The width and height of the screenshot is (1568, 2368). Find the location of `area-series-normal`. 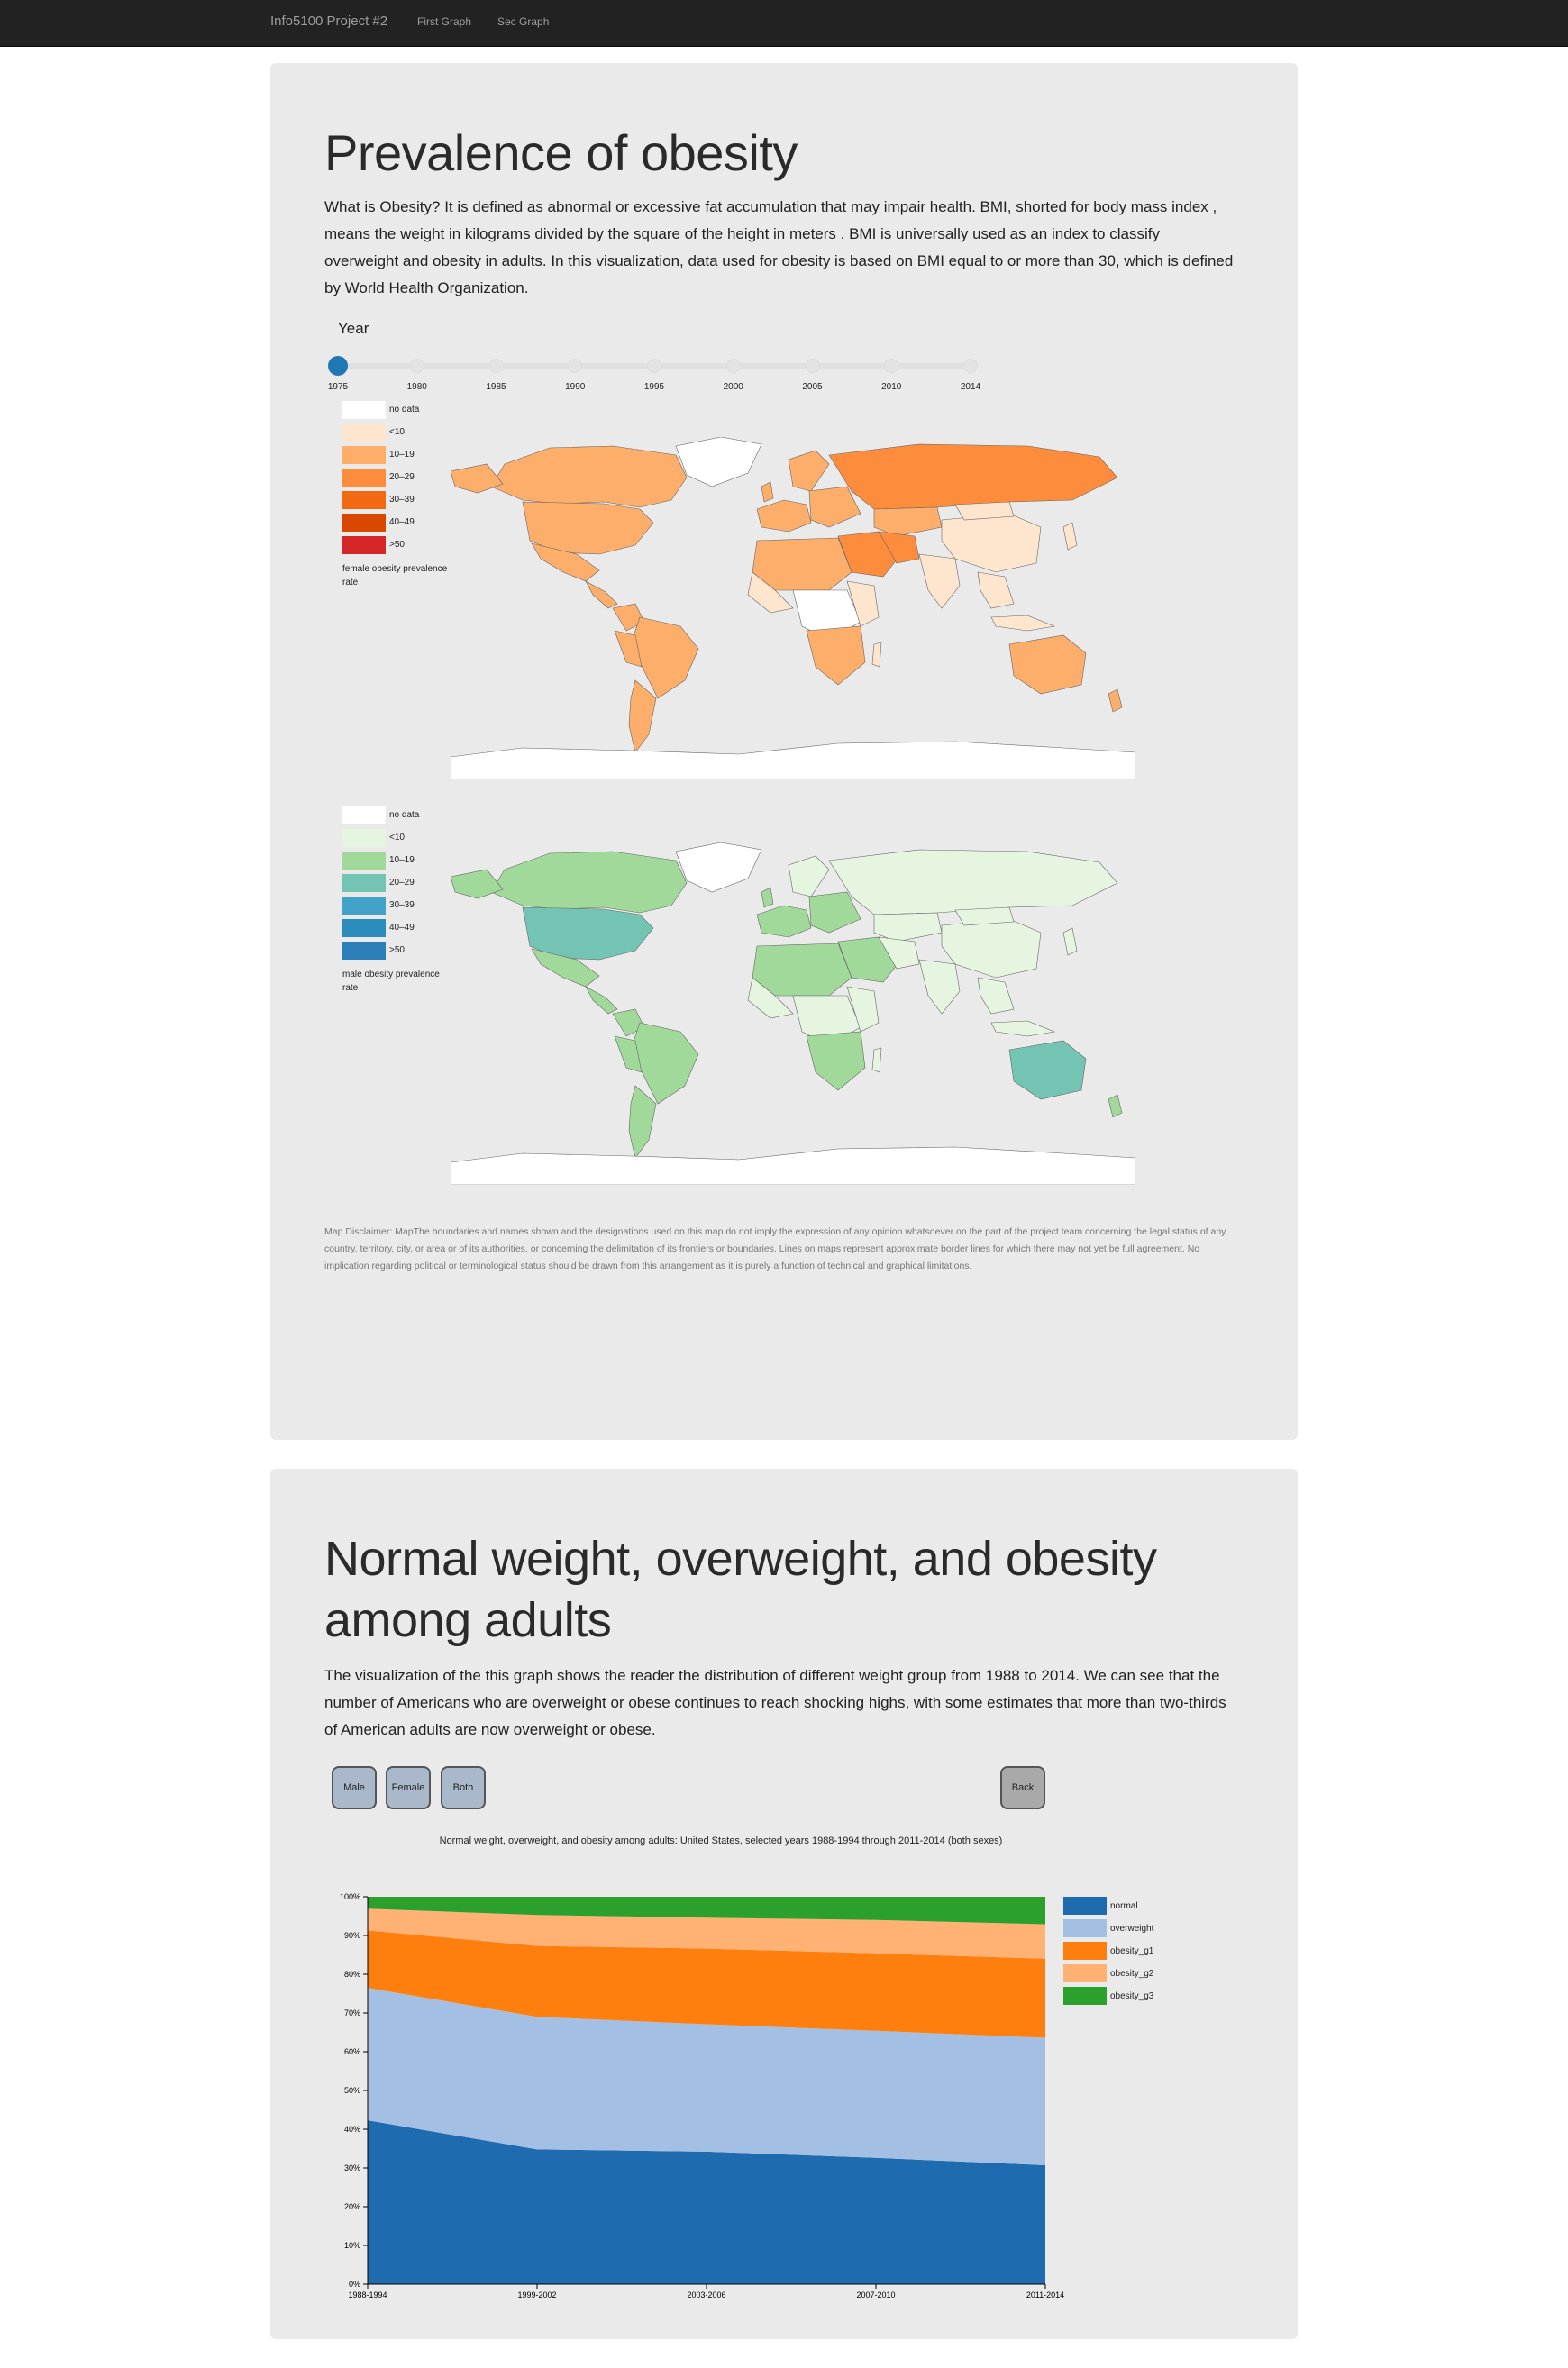

area-series-normal is located at coordinates (706, 2202).